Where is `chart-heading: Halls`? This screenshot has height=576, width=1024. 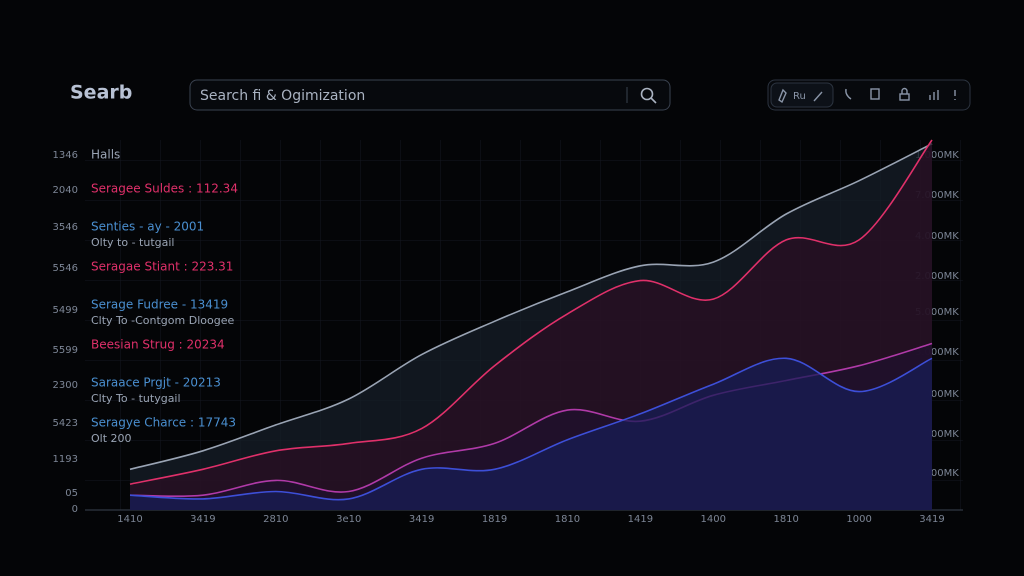
chart-heading: Halls is located at coordinates (105, 155).